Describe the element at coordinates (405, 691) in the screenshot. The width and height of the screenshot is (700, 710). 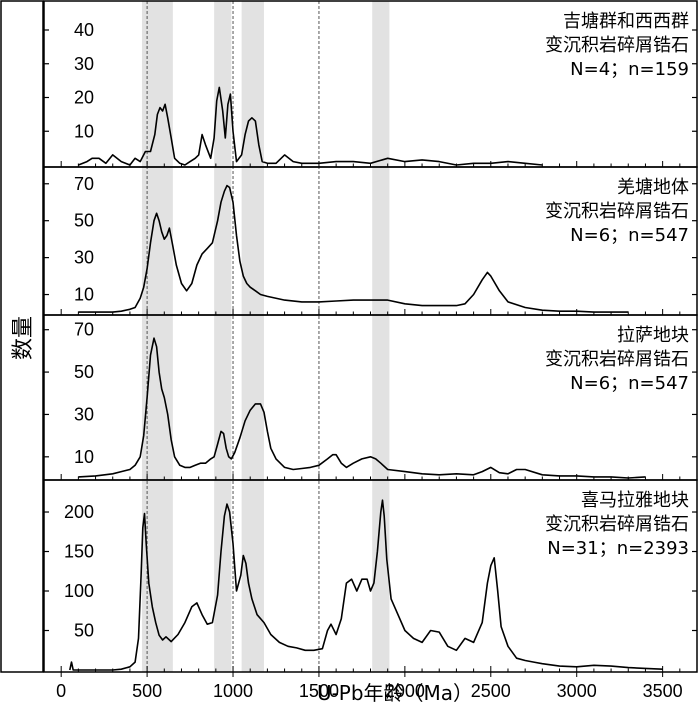
I see `x-tick-label: 2000` at that location.